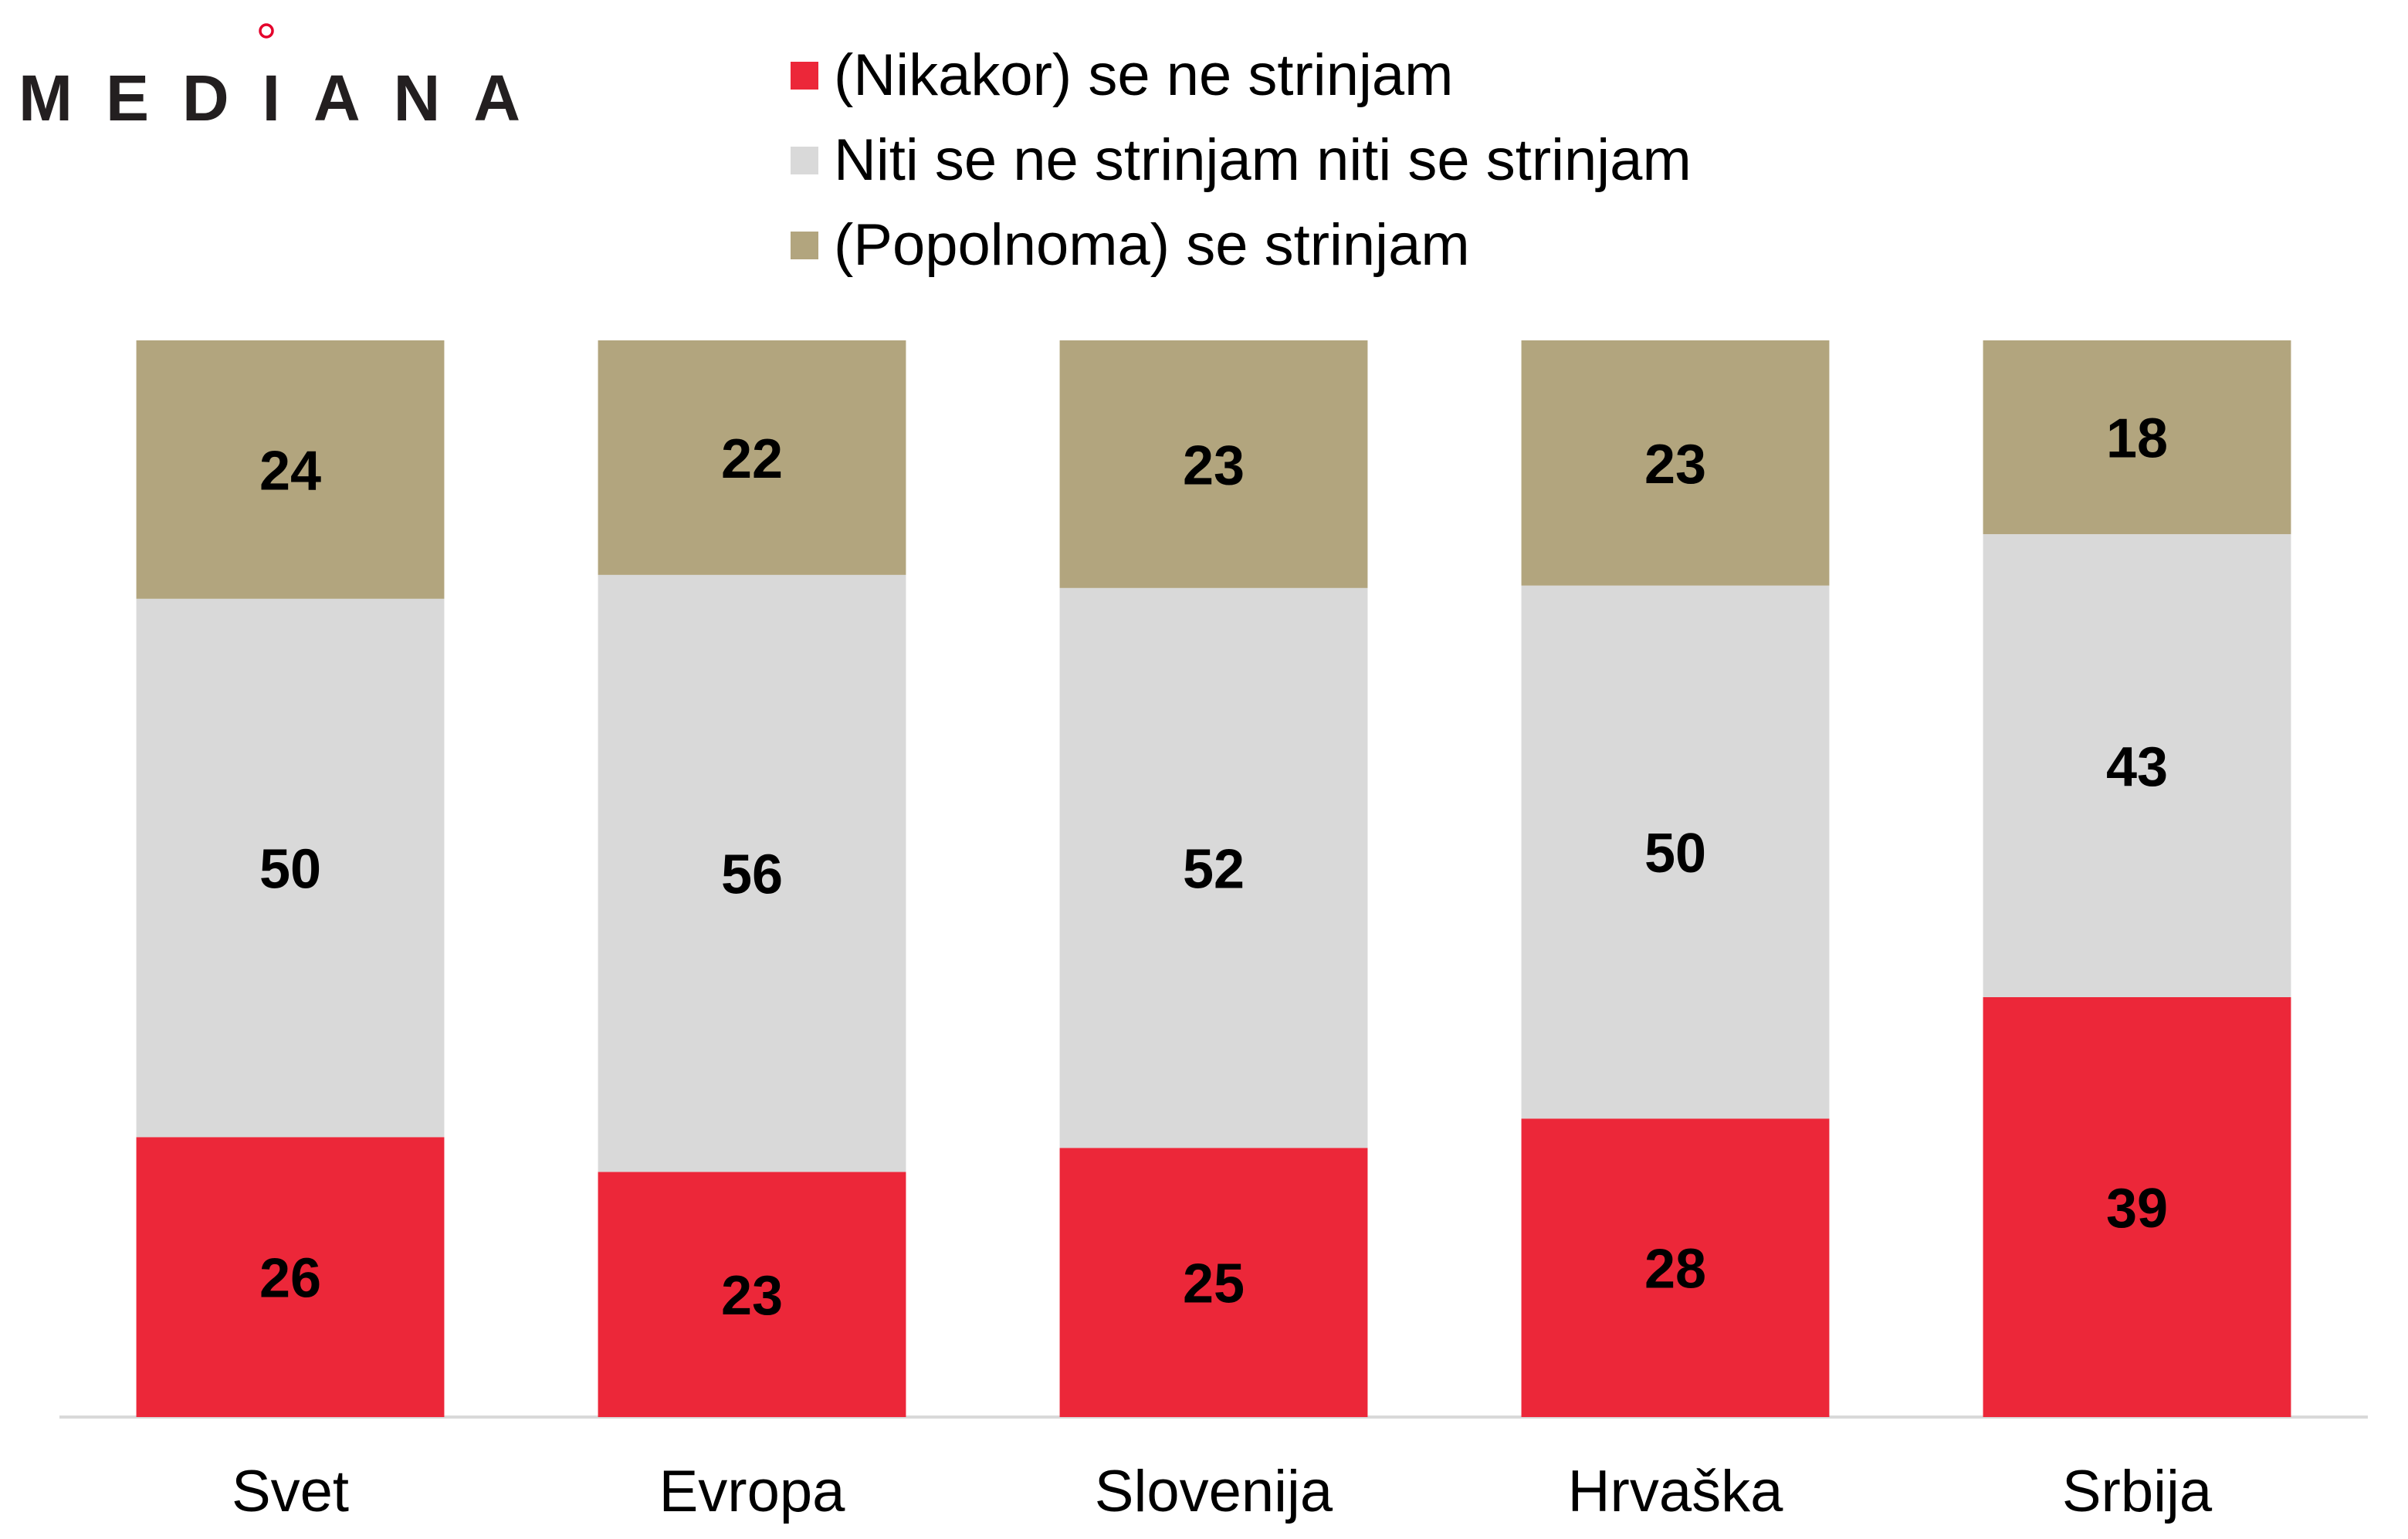 Image resolution: width=2408 pixels, height=1539 pixels. Describe the element at coordinates (290, 1491) in the screenshot. I see `category-label-svet: Svet` at that location.